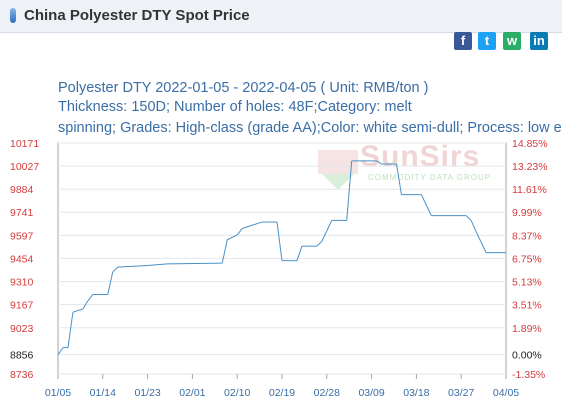  What do you see at coordinates (461, 393) in the screenshot?
I see `x-tick-label: 03/27` at bounding box center [461, 393].